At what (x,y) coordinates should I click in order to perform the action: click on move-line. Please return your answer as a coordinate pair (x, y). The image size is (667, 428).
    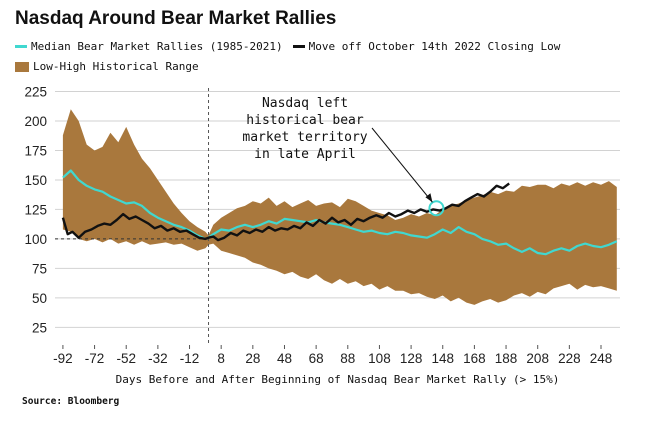
    Looking at the image, I should click on (285, 212).